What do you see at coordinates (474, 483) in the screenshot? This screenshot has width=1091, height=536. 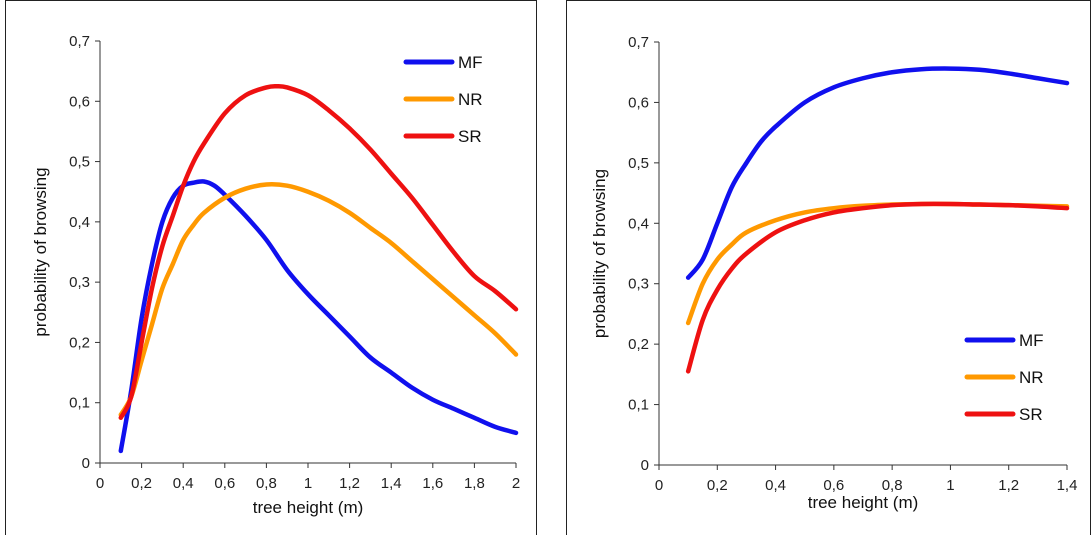 I see `x-tick-label: 1,8` at bounding box center [474, 483].